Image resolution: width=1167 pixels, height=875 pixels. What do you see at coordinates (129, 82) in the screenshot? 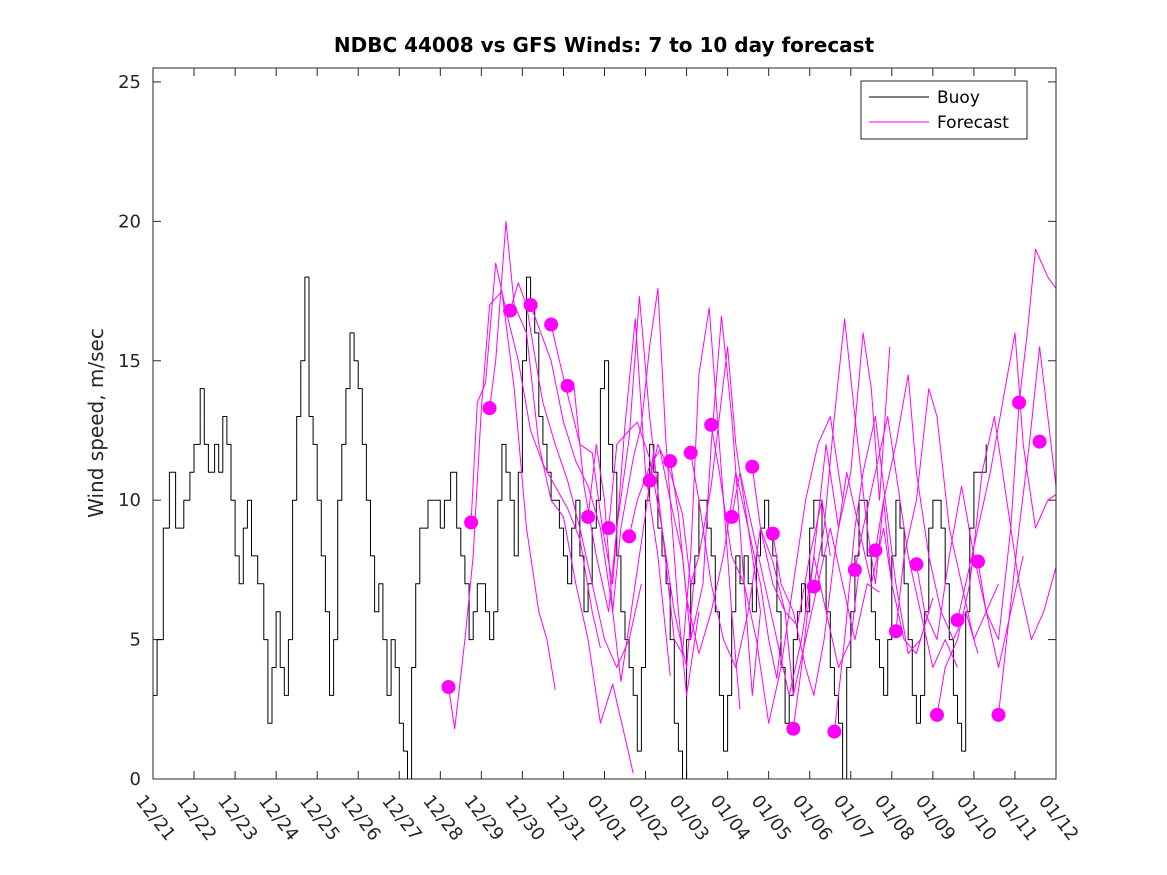
I see `y-tick-label: 25` at bounding box center [129, 82].